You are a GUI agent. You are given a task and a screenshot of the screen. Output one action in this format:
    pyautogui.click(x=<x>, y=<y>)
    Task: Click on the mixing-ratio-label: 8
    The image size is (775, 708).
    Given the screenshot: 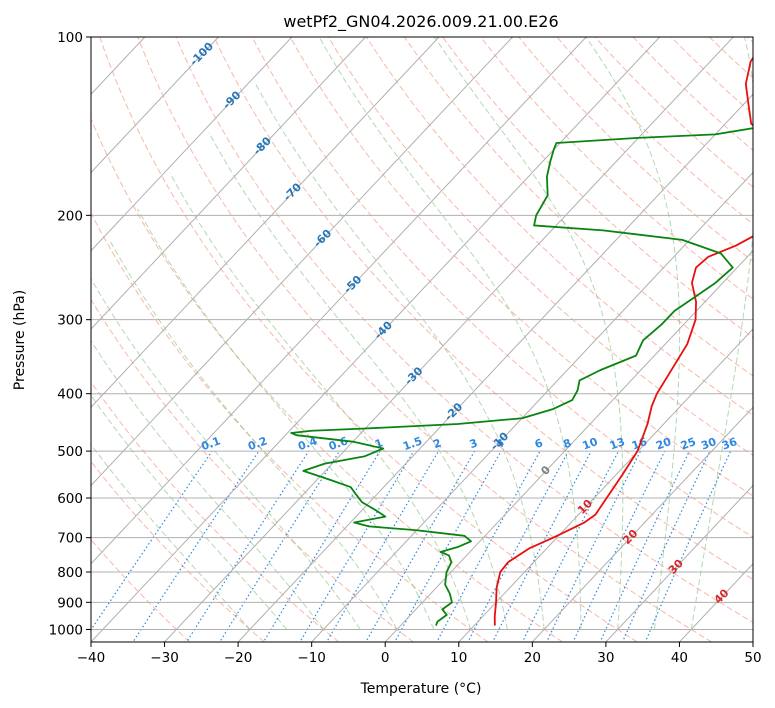 What is the action you would take?
    pyautogui.click(x=568, y=443)
    